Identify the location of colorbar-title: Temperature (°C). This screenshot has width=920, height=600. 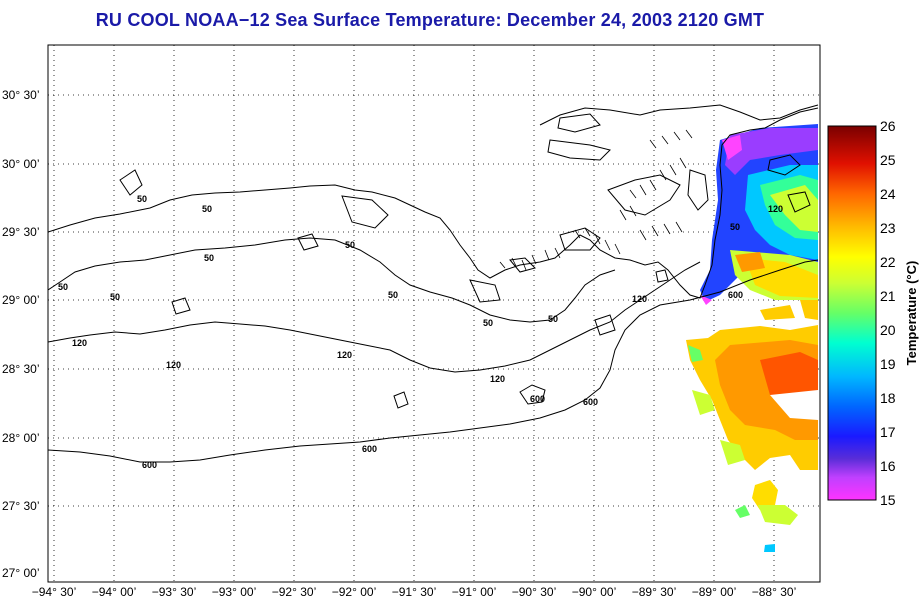
(911, 313).